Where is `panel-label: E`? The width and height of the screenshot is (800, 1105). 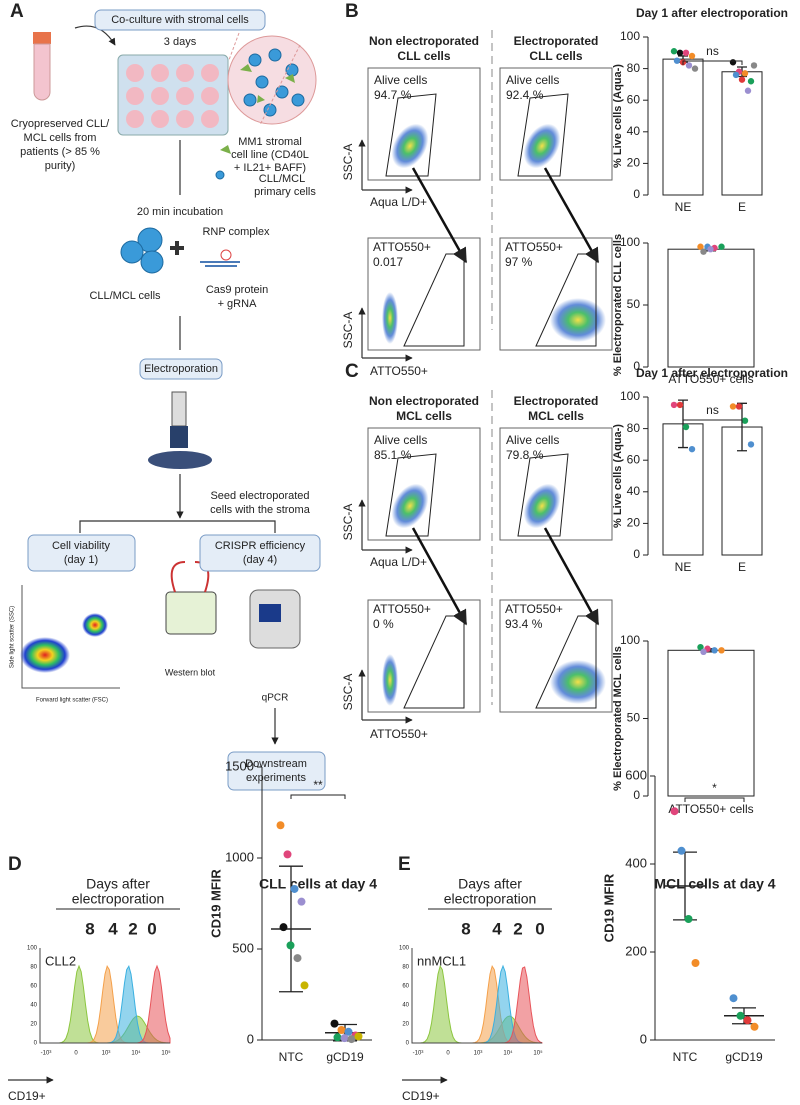
panel-label: E is located at coordinates (404, 864).